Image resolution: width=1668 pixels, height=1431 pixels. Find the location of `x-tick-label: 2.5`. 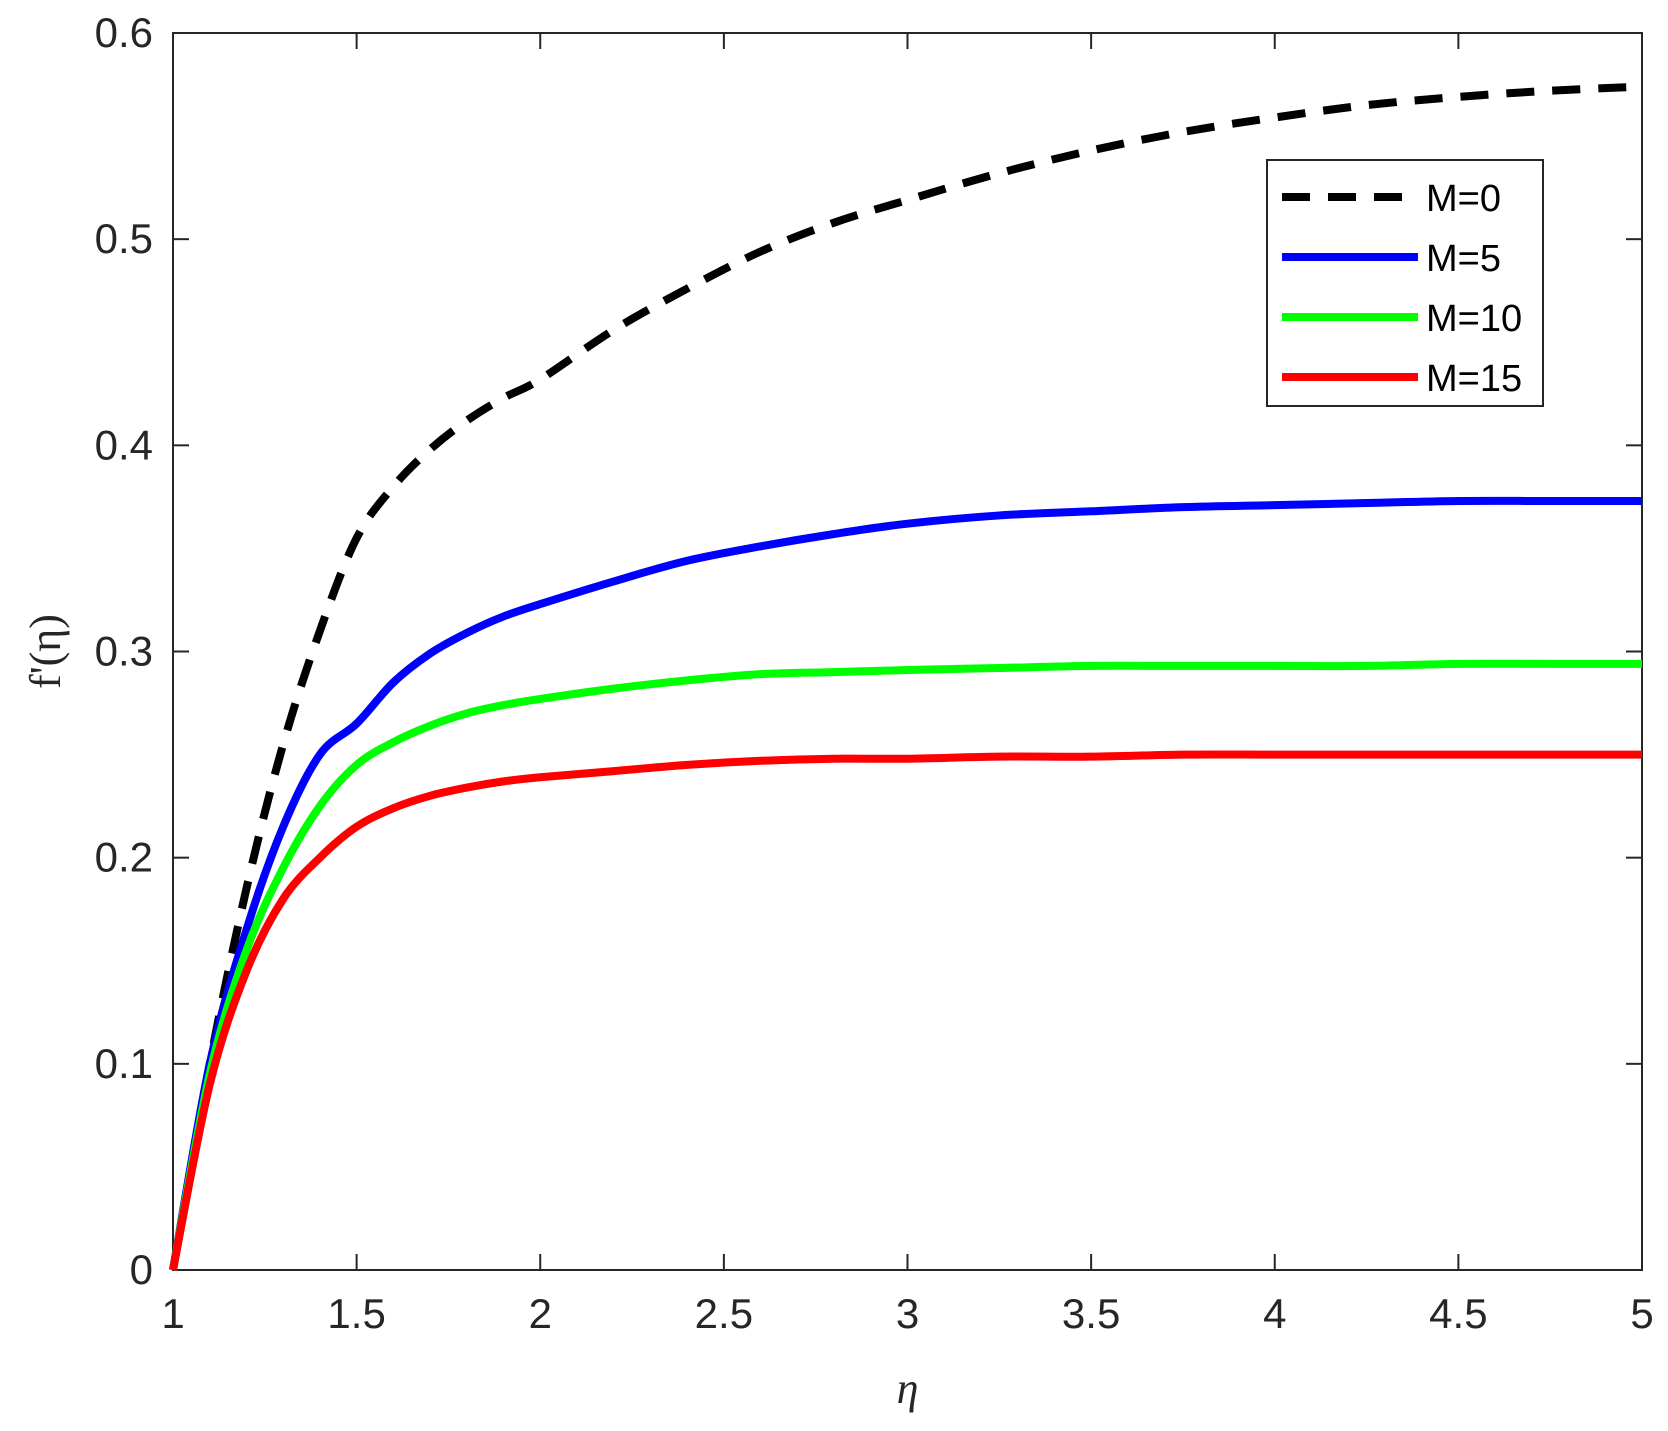

x-tick-label: 2.5 is located at coordinates (724, 1313).